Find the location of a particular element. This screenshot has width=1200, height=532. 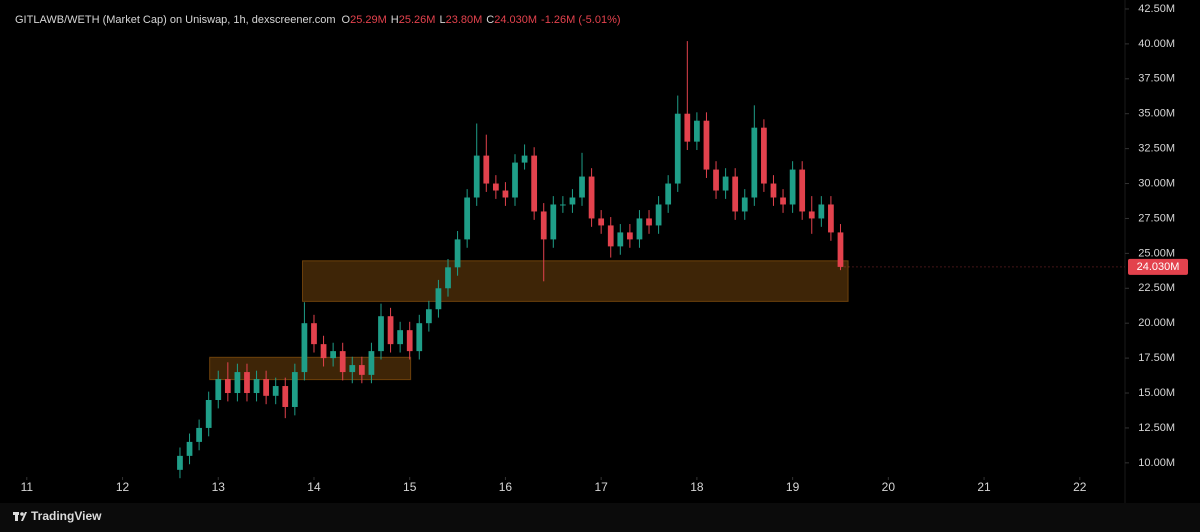

y-tick-label: 27.50M is located at coordinates (1156, 218).